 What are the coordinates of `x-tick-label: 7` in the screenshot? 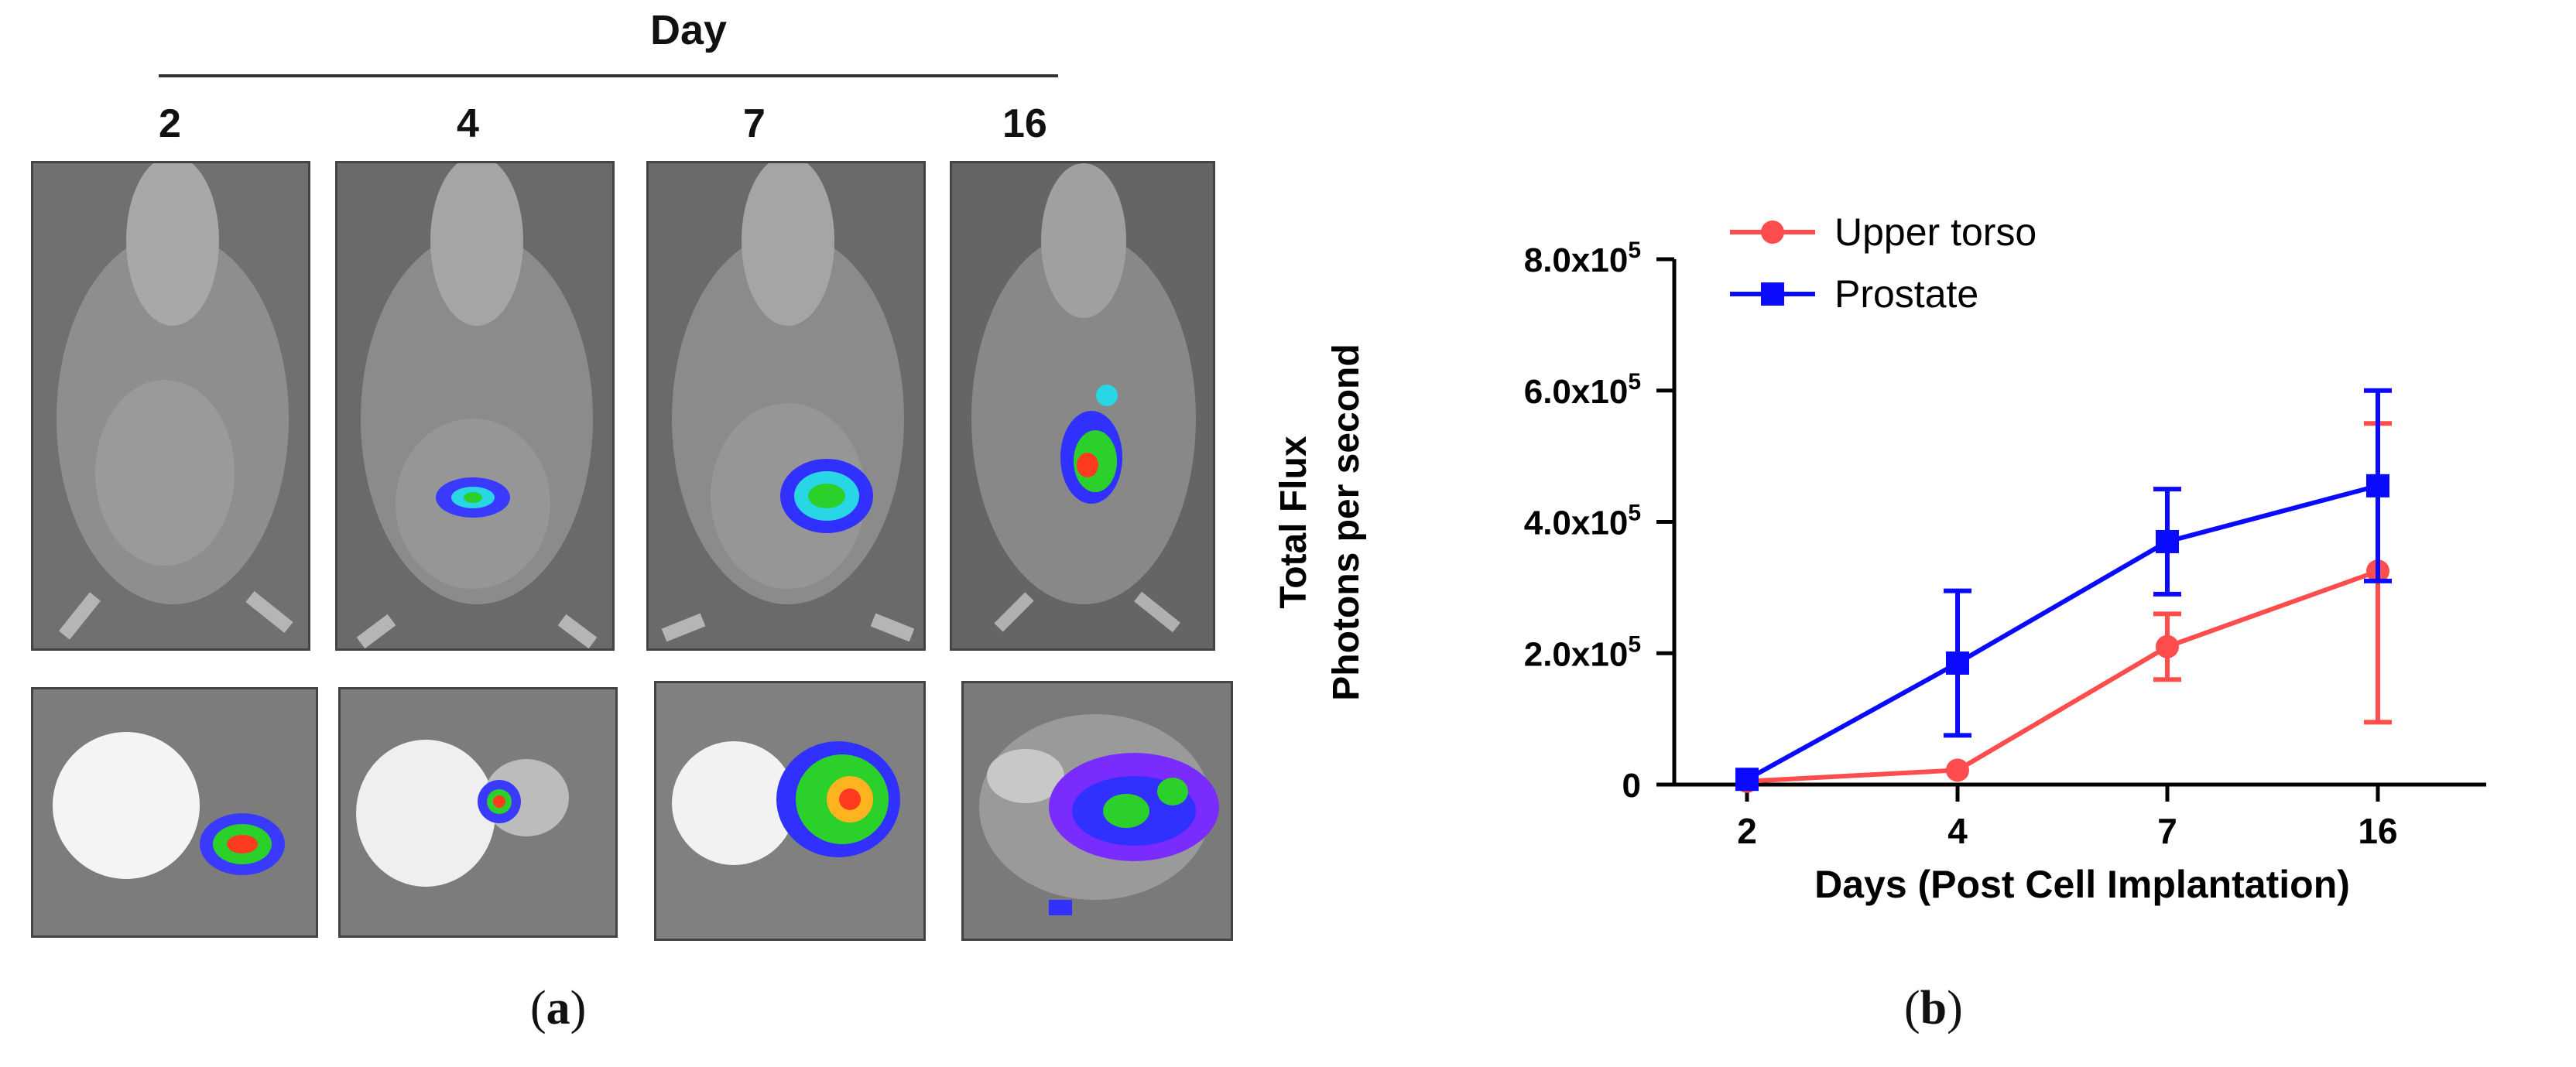 It's located at (2167, 831).